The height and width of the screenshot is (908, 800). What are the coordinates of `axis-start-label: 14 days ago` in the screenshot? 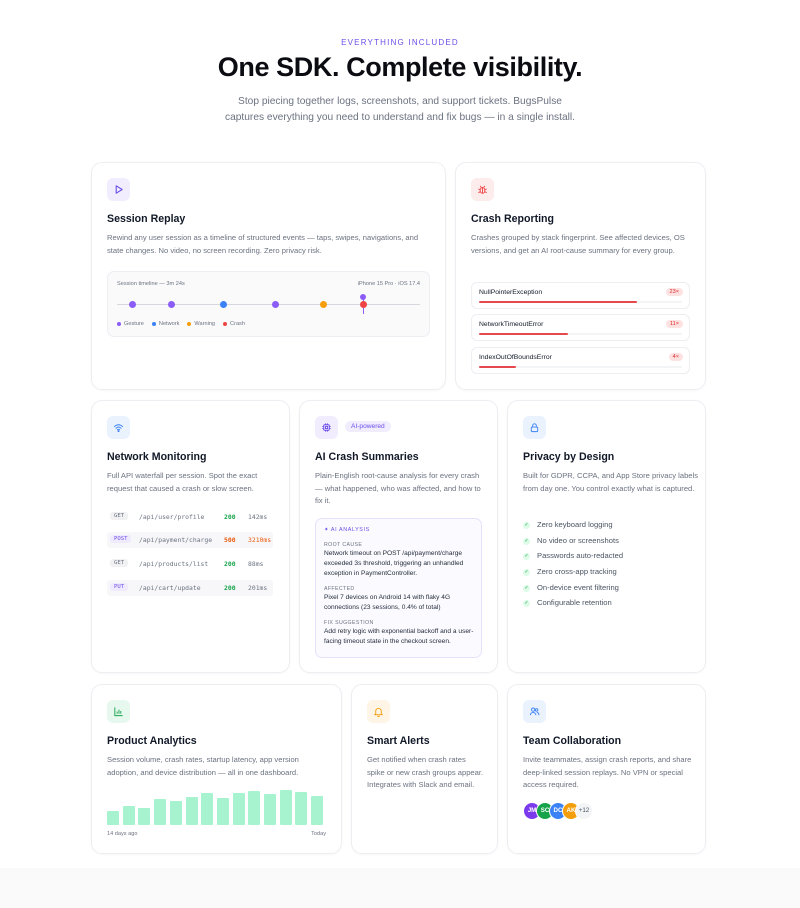 It's located at (122, 834).